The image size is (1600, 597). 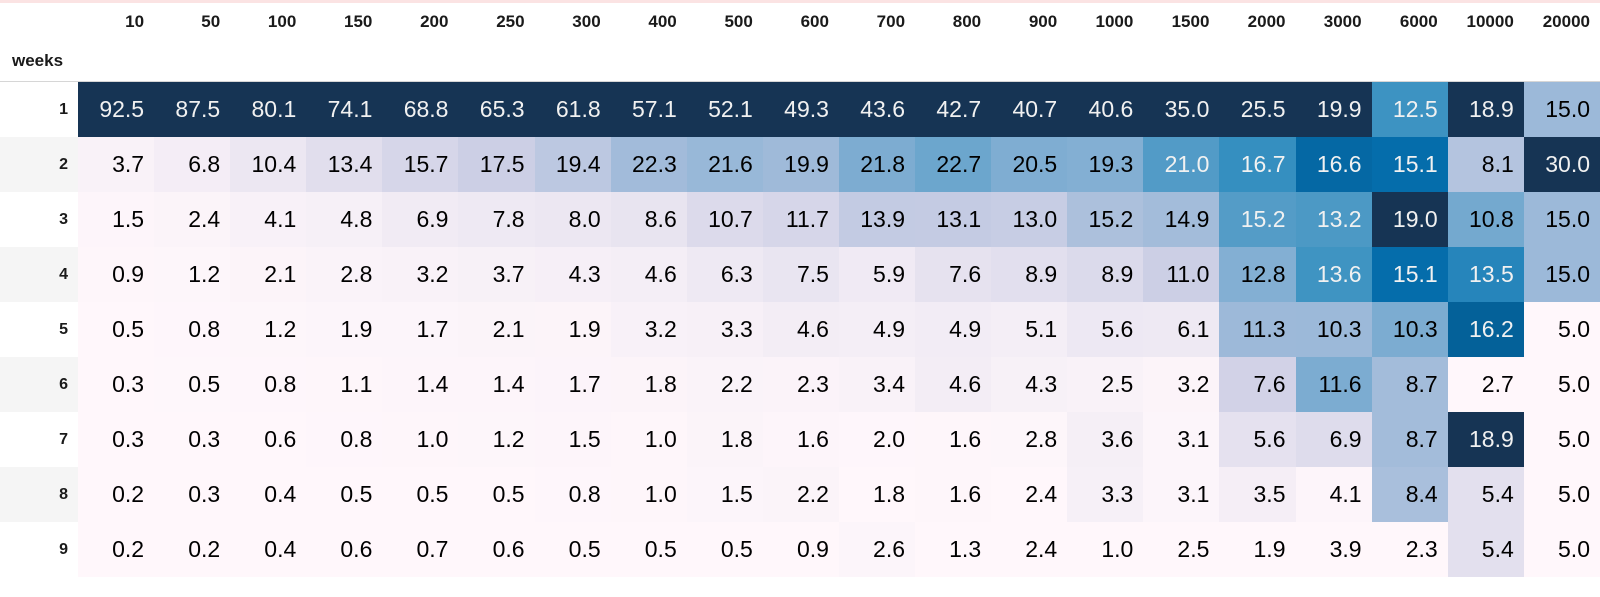 What do you see at coordinates (39, 329) in the screenshot?
I see `row-label: 5` at bounding box center [39, 329].